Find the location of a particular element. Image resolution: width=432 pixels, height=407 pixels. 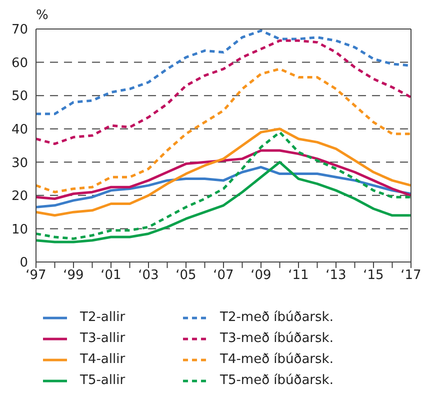

x-tick-label: ‘01 is located at coordinates (111, 276).